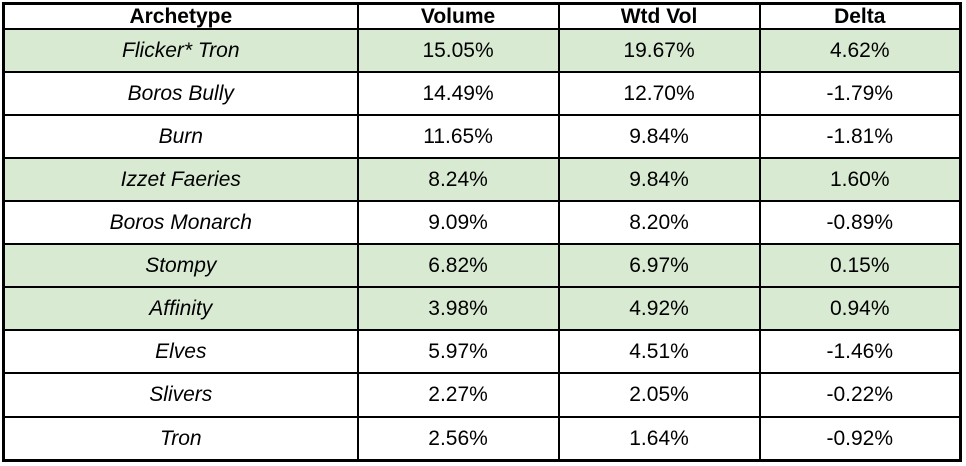  What do you see at coordinates (659, 438) in the screenshot?
I see `cell-wtd-vol: 1.64%` at bounding box center [659, 438].